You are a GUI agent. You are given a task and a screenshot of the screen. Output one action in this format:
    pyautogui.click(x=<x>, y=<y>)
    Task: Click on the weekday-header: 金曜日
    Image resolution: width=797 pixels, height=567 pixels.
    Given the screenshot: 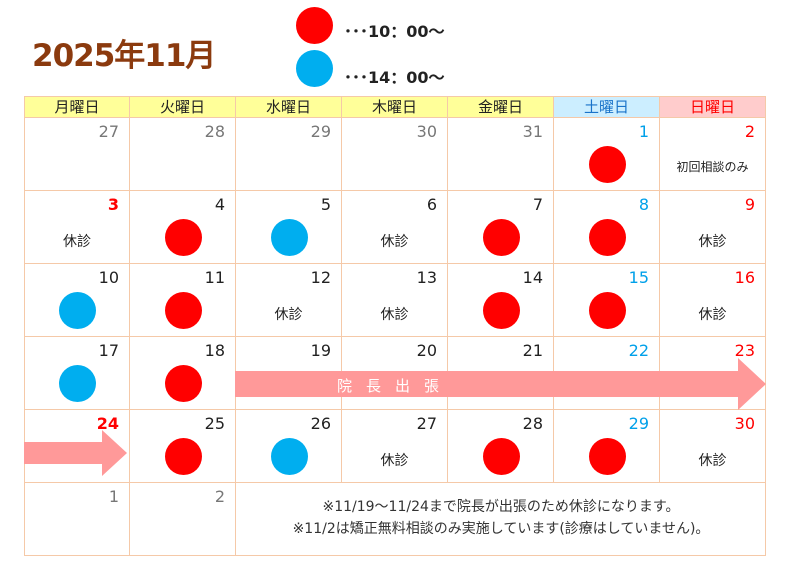 What is the action you would take?
    pyautogui.click(x=501, y=107)
    